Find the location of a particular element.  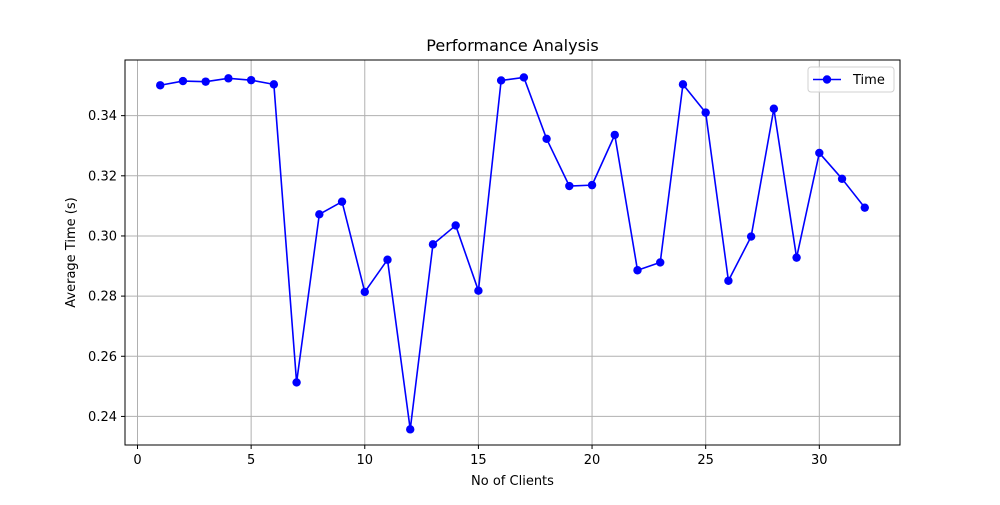

x-tick-label: 10 is located at coordinates (364, 460).